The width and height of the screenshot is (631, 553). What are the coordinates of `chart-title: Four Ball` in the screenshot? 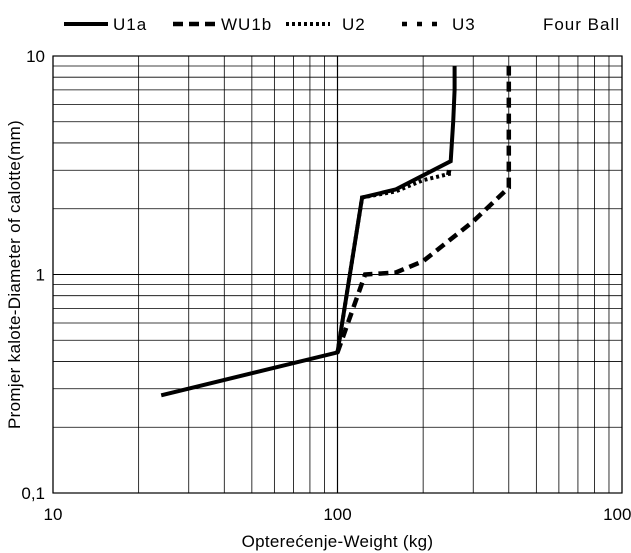 It's located at (581, 24).